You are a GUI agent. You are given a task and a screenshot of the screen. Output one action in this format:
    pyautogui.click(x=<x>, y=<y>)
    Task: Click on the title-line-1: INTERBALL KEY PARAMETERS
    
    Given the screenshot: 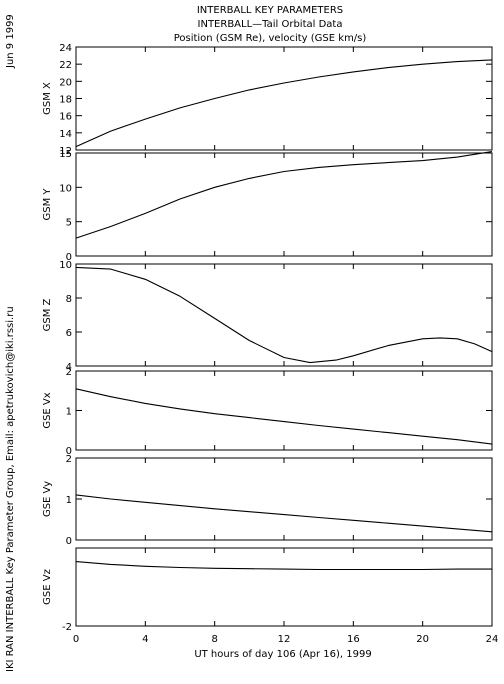 What is the action you would take?
    pyautogui.click(x=270, y=10)
    